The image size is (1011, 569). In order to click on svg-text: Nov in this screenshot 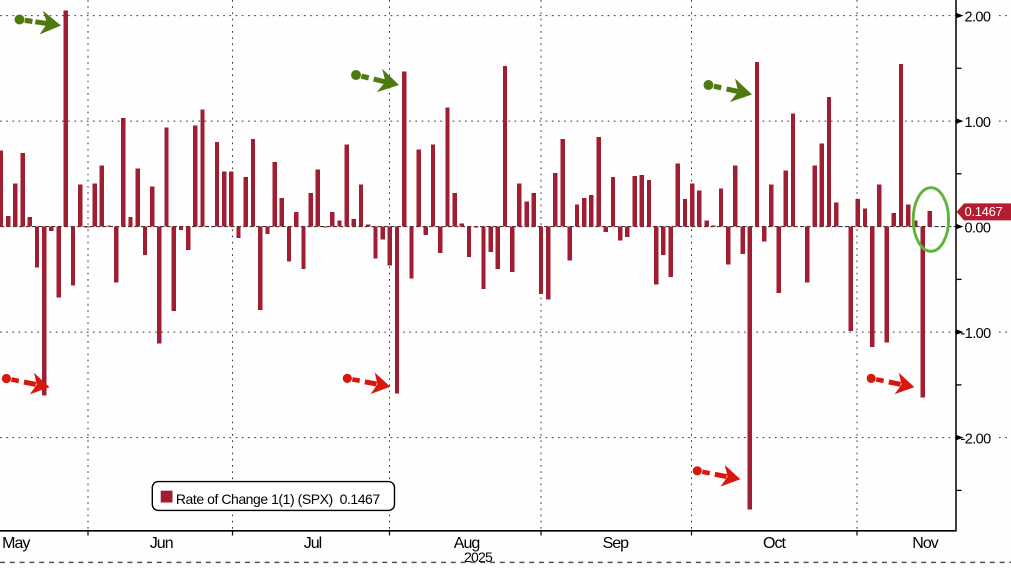, I will do `click(925, 543)`.